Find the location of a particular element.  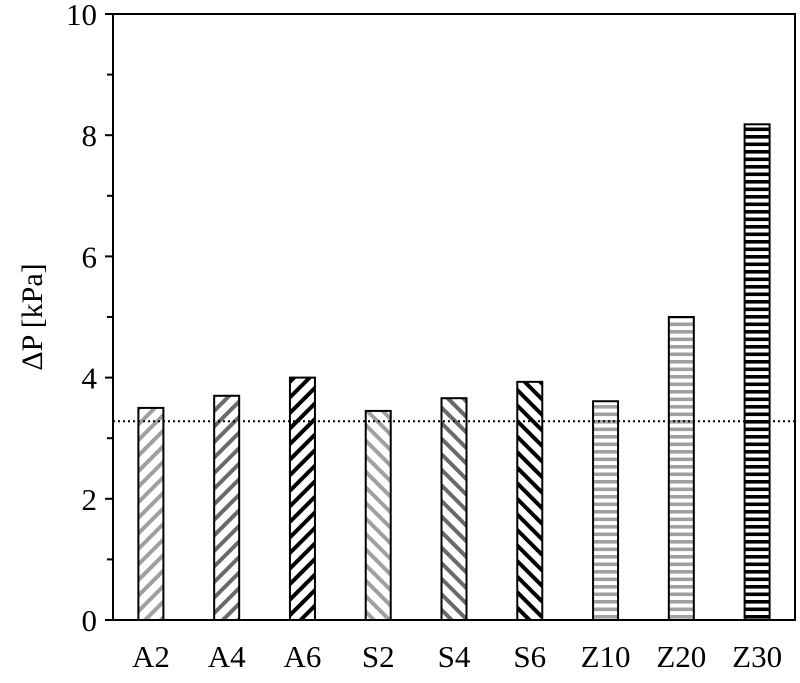

x-tick-label: Z20 is located at coordinates (681, 656).